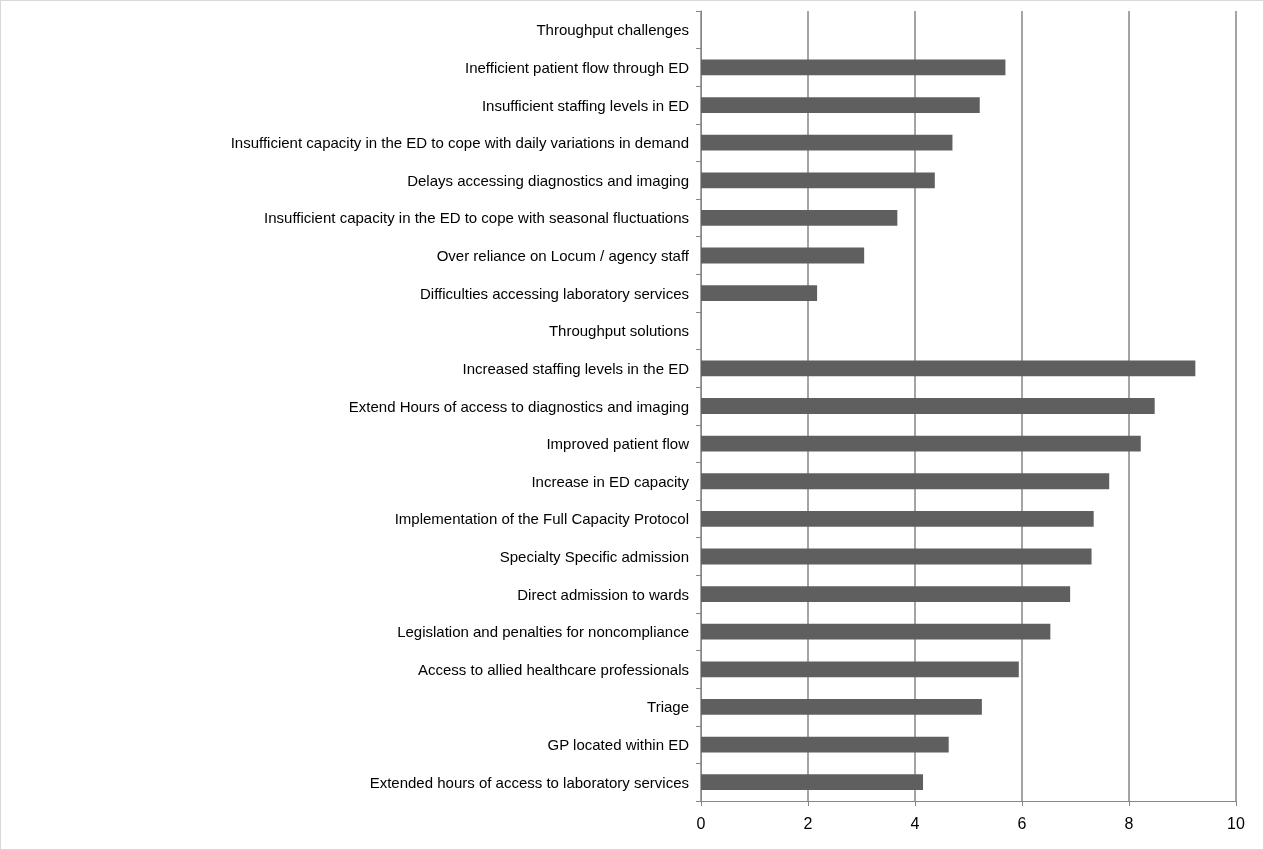 The image size is (1264, 850). Describe the element at coordinates (618, 745) in the screenshot. I see `y-tick-label: GP located within ED` at that location.